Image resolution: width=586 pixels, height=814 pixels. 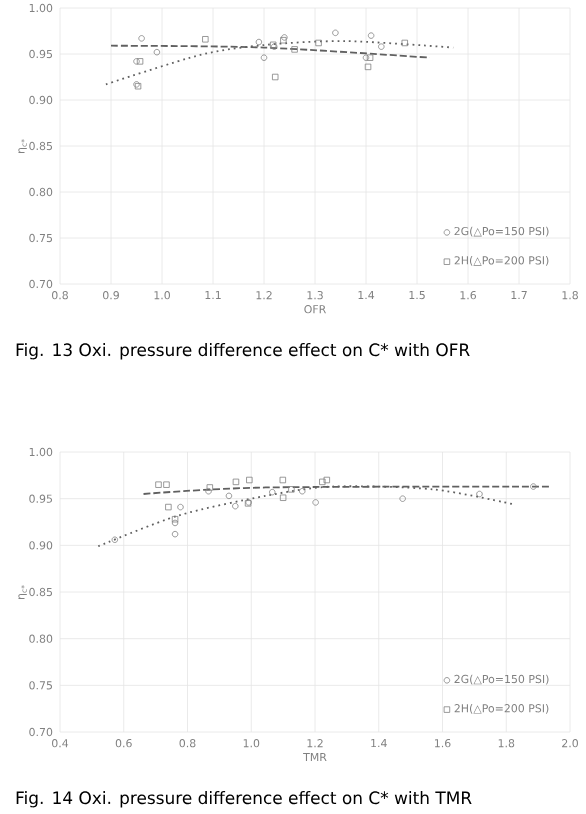 What do you see at coordinates (243, 351) in the screenshot?
I see `text: Fig. 13 Oxi. pressure difference effect on C* with OFR` at bounding box center [243, 351].